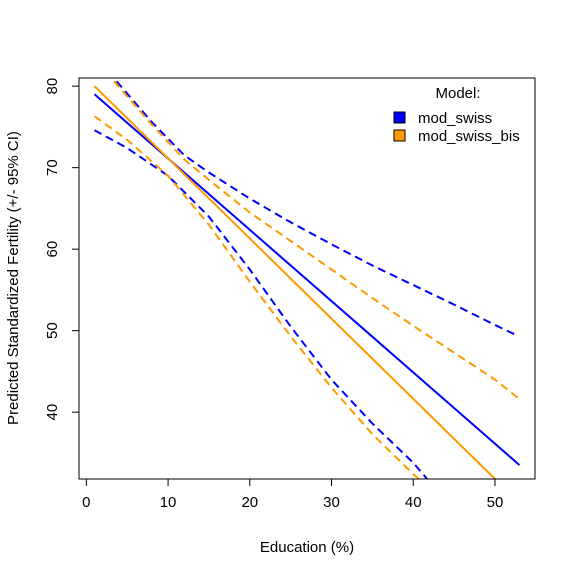 The height and width of the screenshot is (576, 576). I want to click on y-tick-label: 40, so click(52, 412).